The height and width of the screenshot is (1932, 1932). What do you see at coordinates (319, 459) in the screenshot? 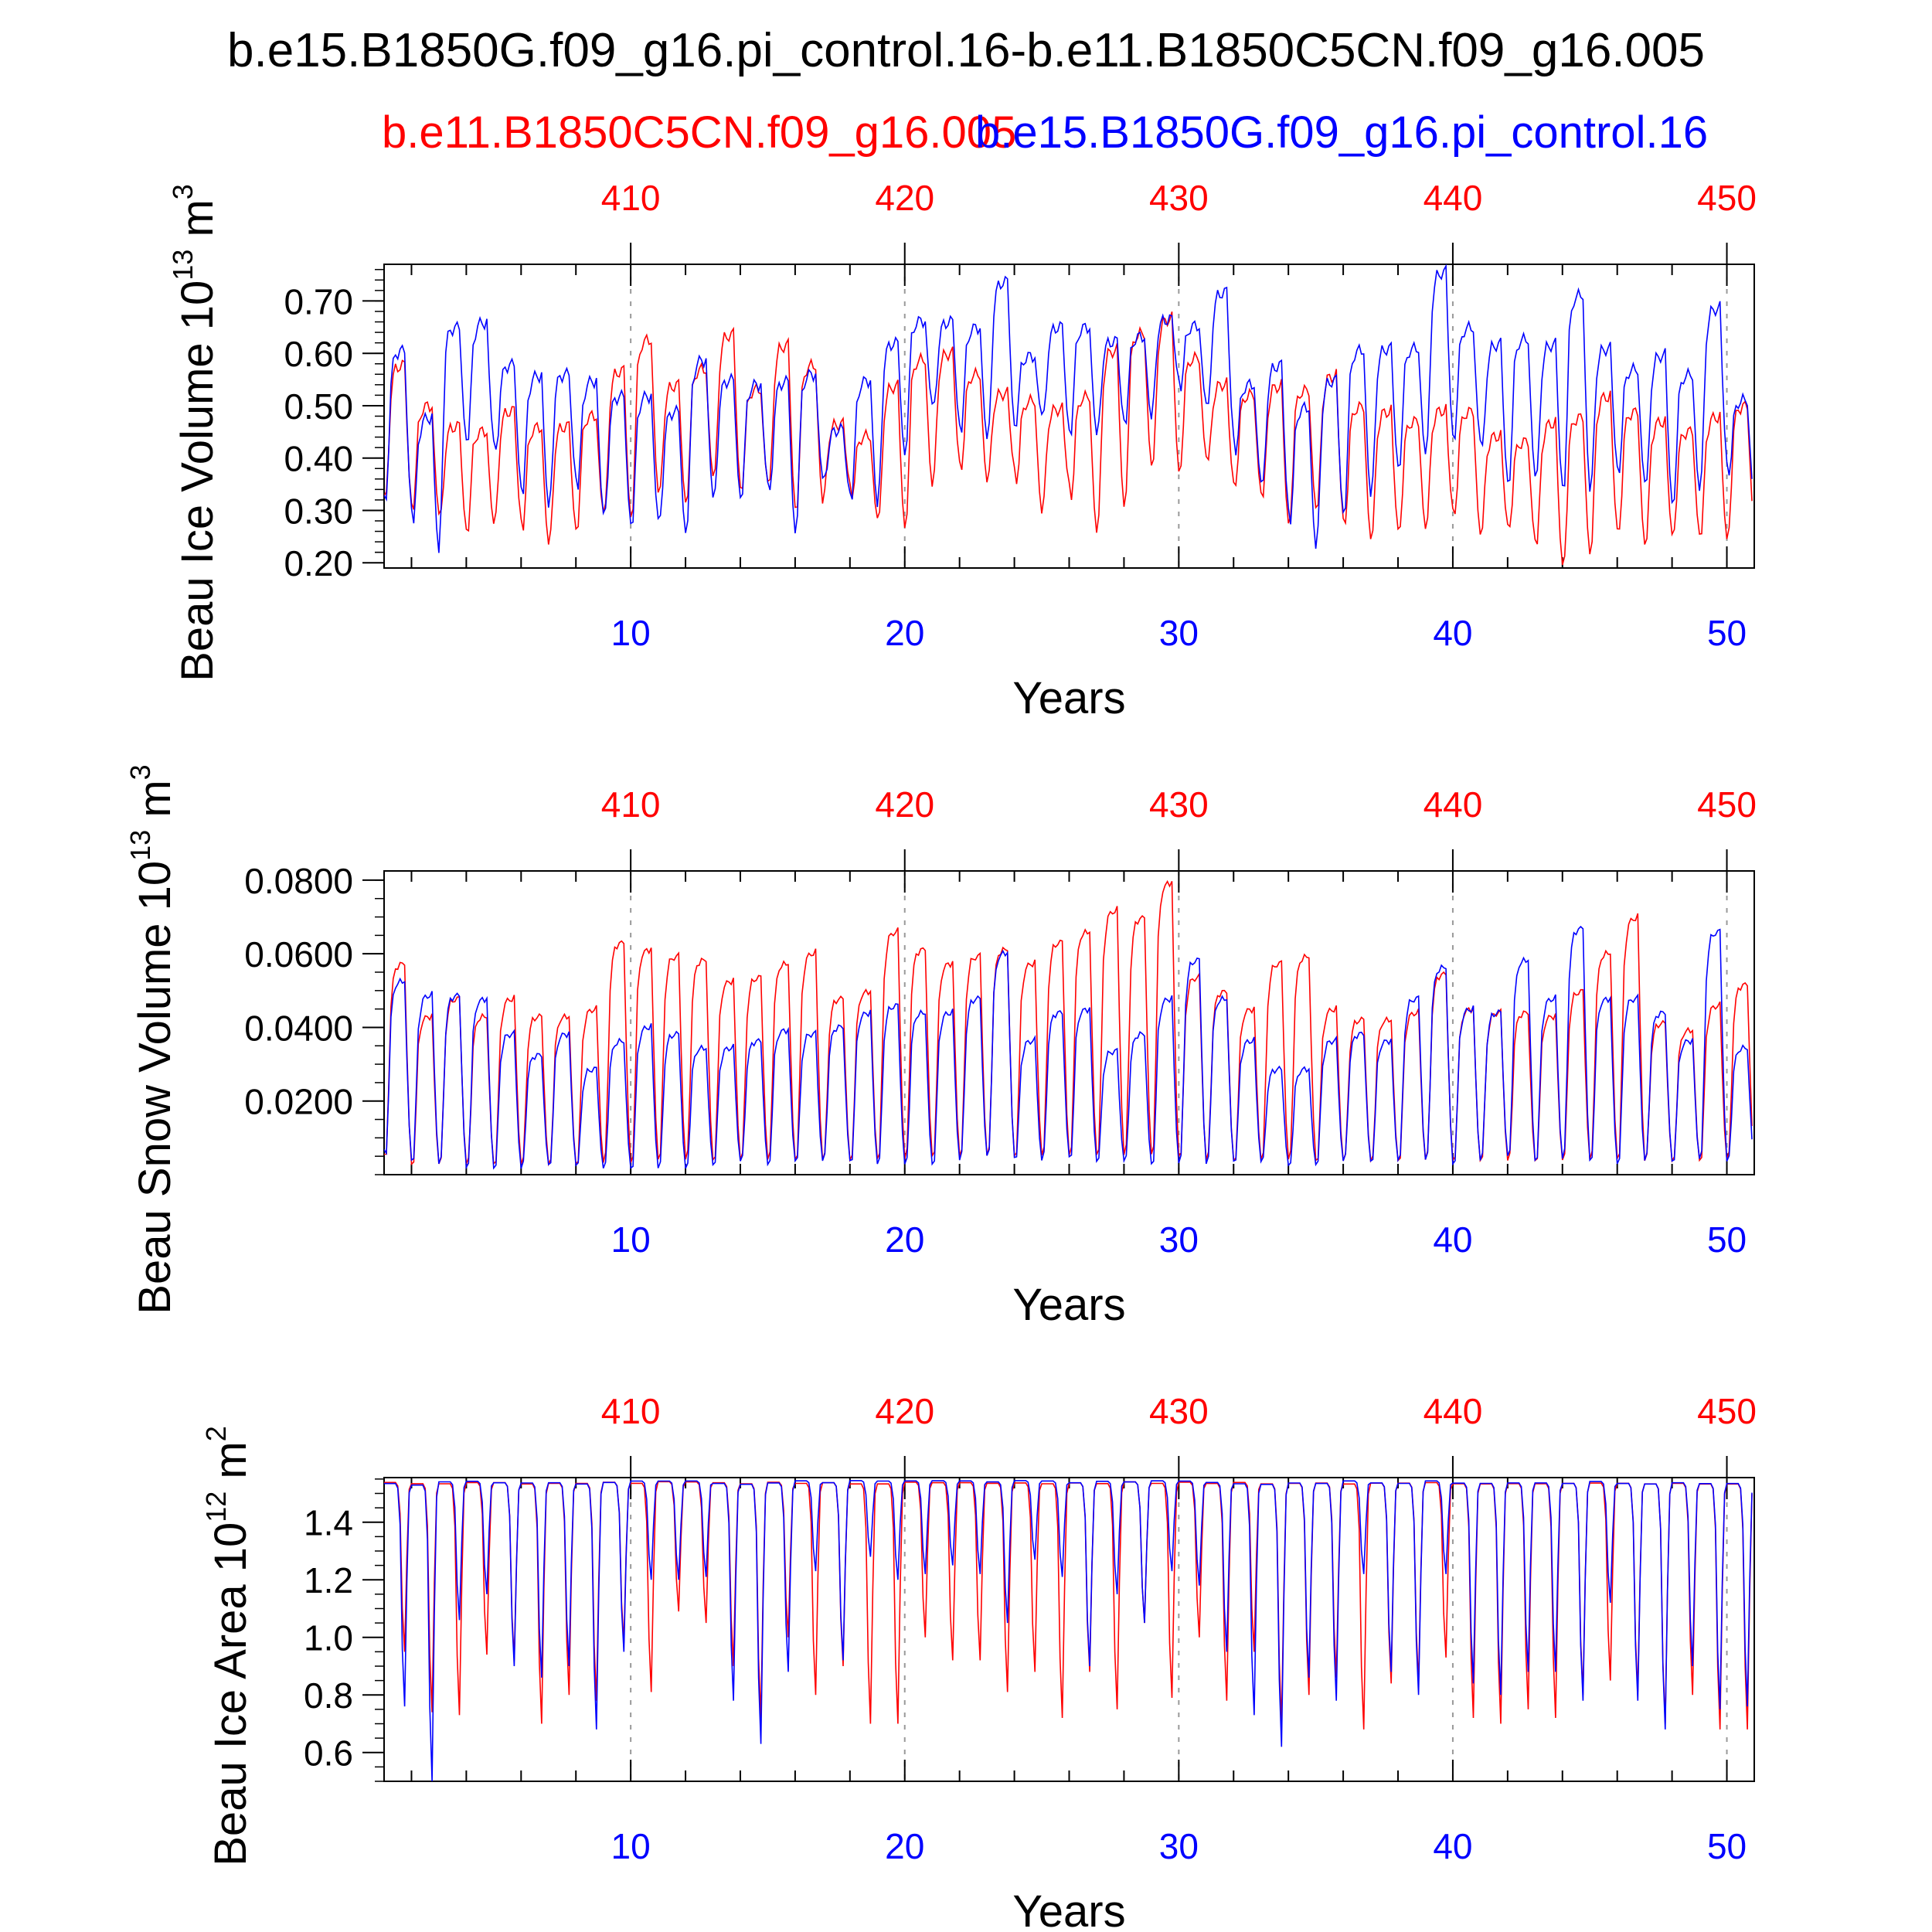
I see `ytick-label: 0.40` at bounding box center [319, 459].